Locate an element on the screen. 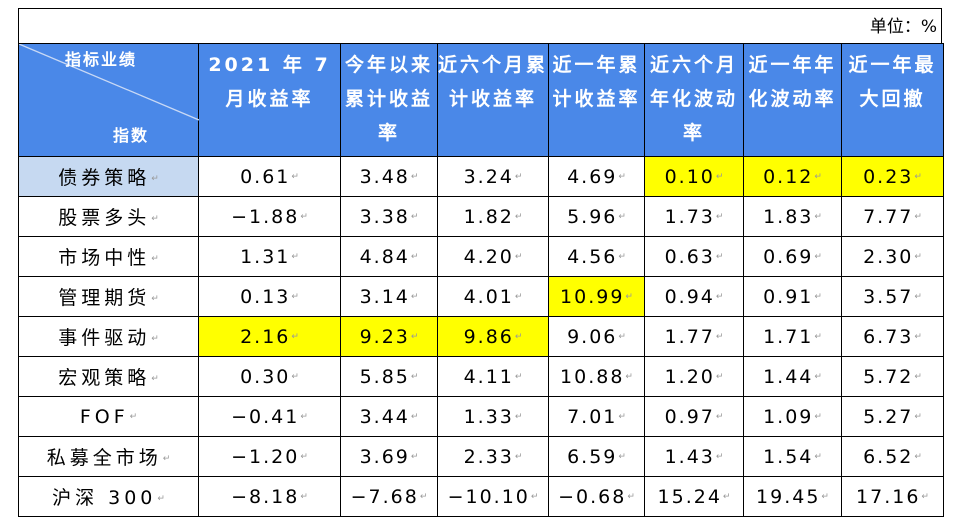 This screenshot has width=954, height=522. table-cell: 9.06↵ is located at coordinates (596, 336).